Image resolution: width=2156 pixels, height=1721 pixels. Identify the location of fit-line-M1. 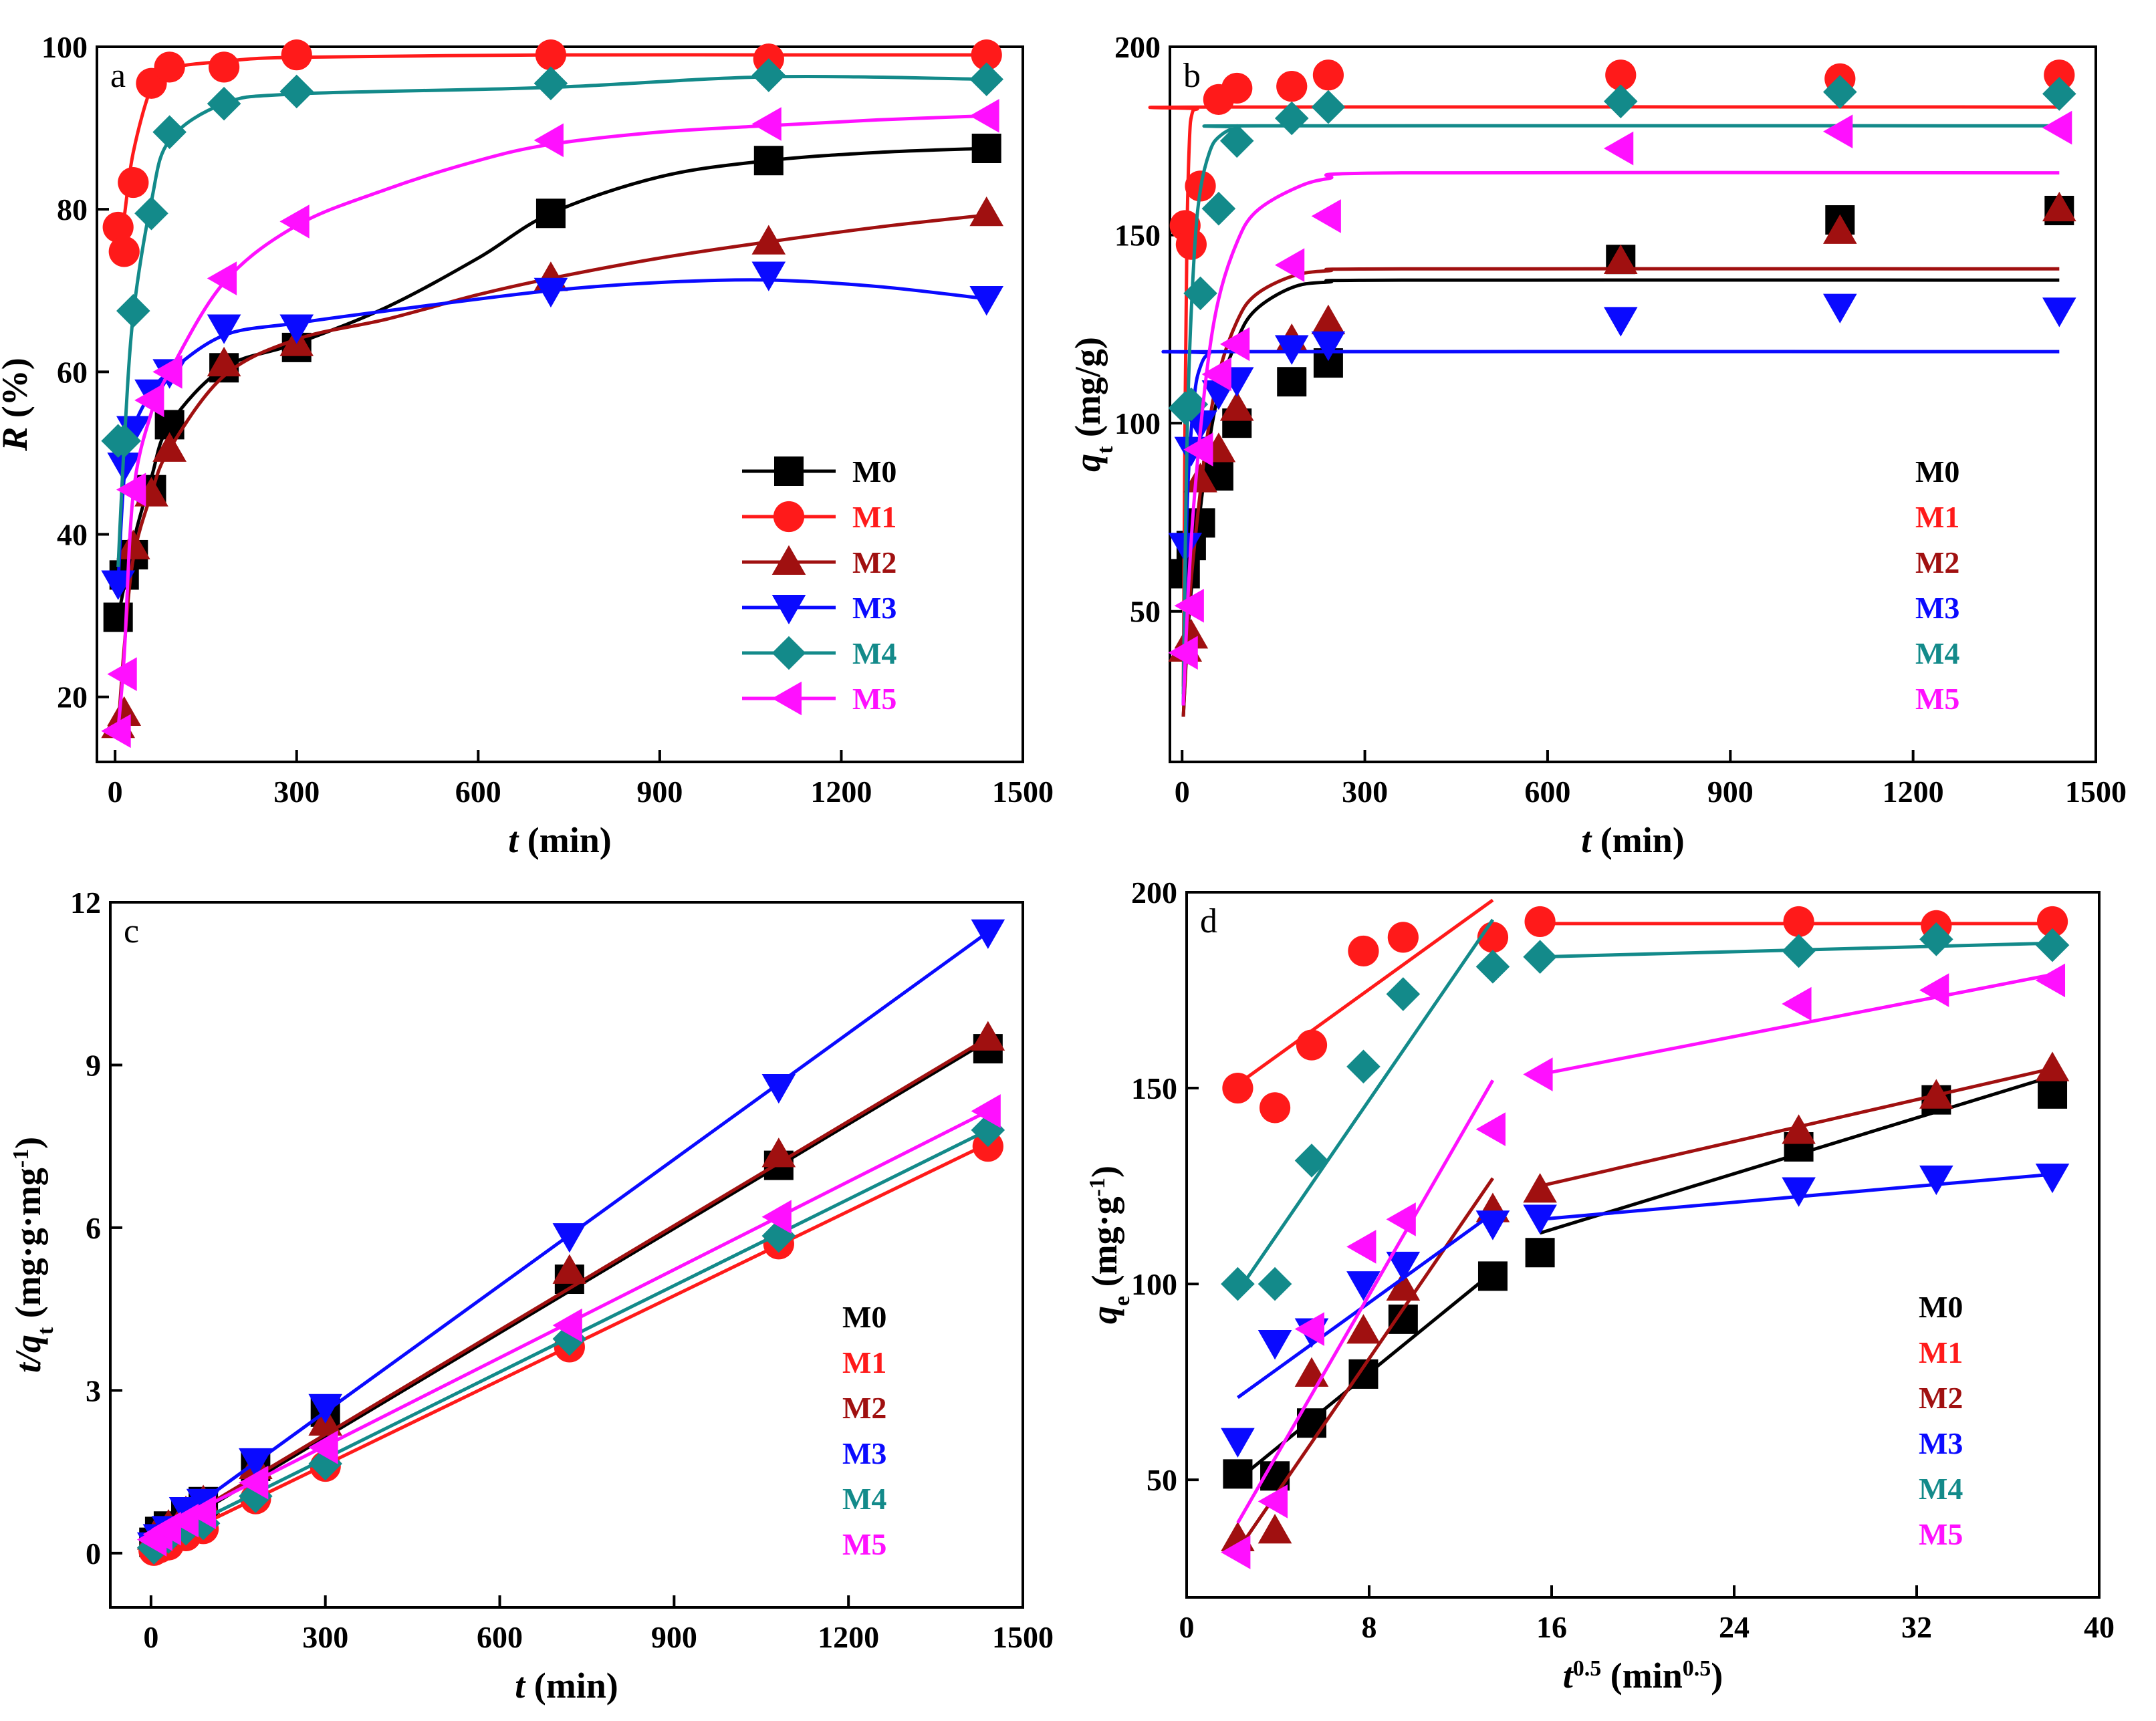
(1365, 992).